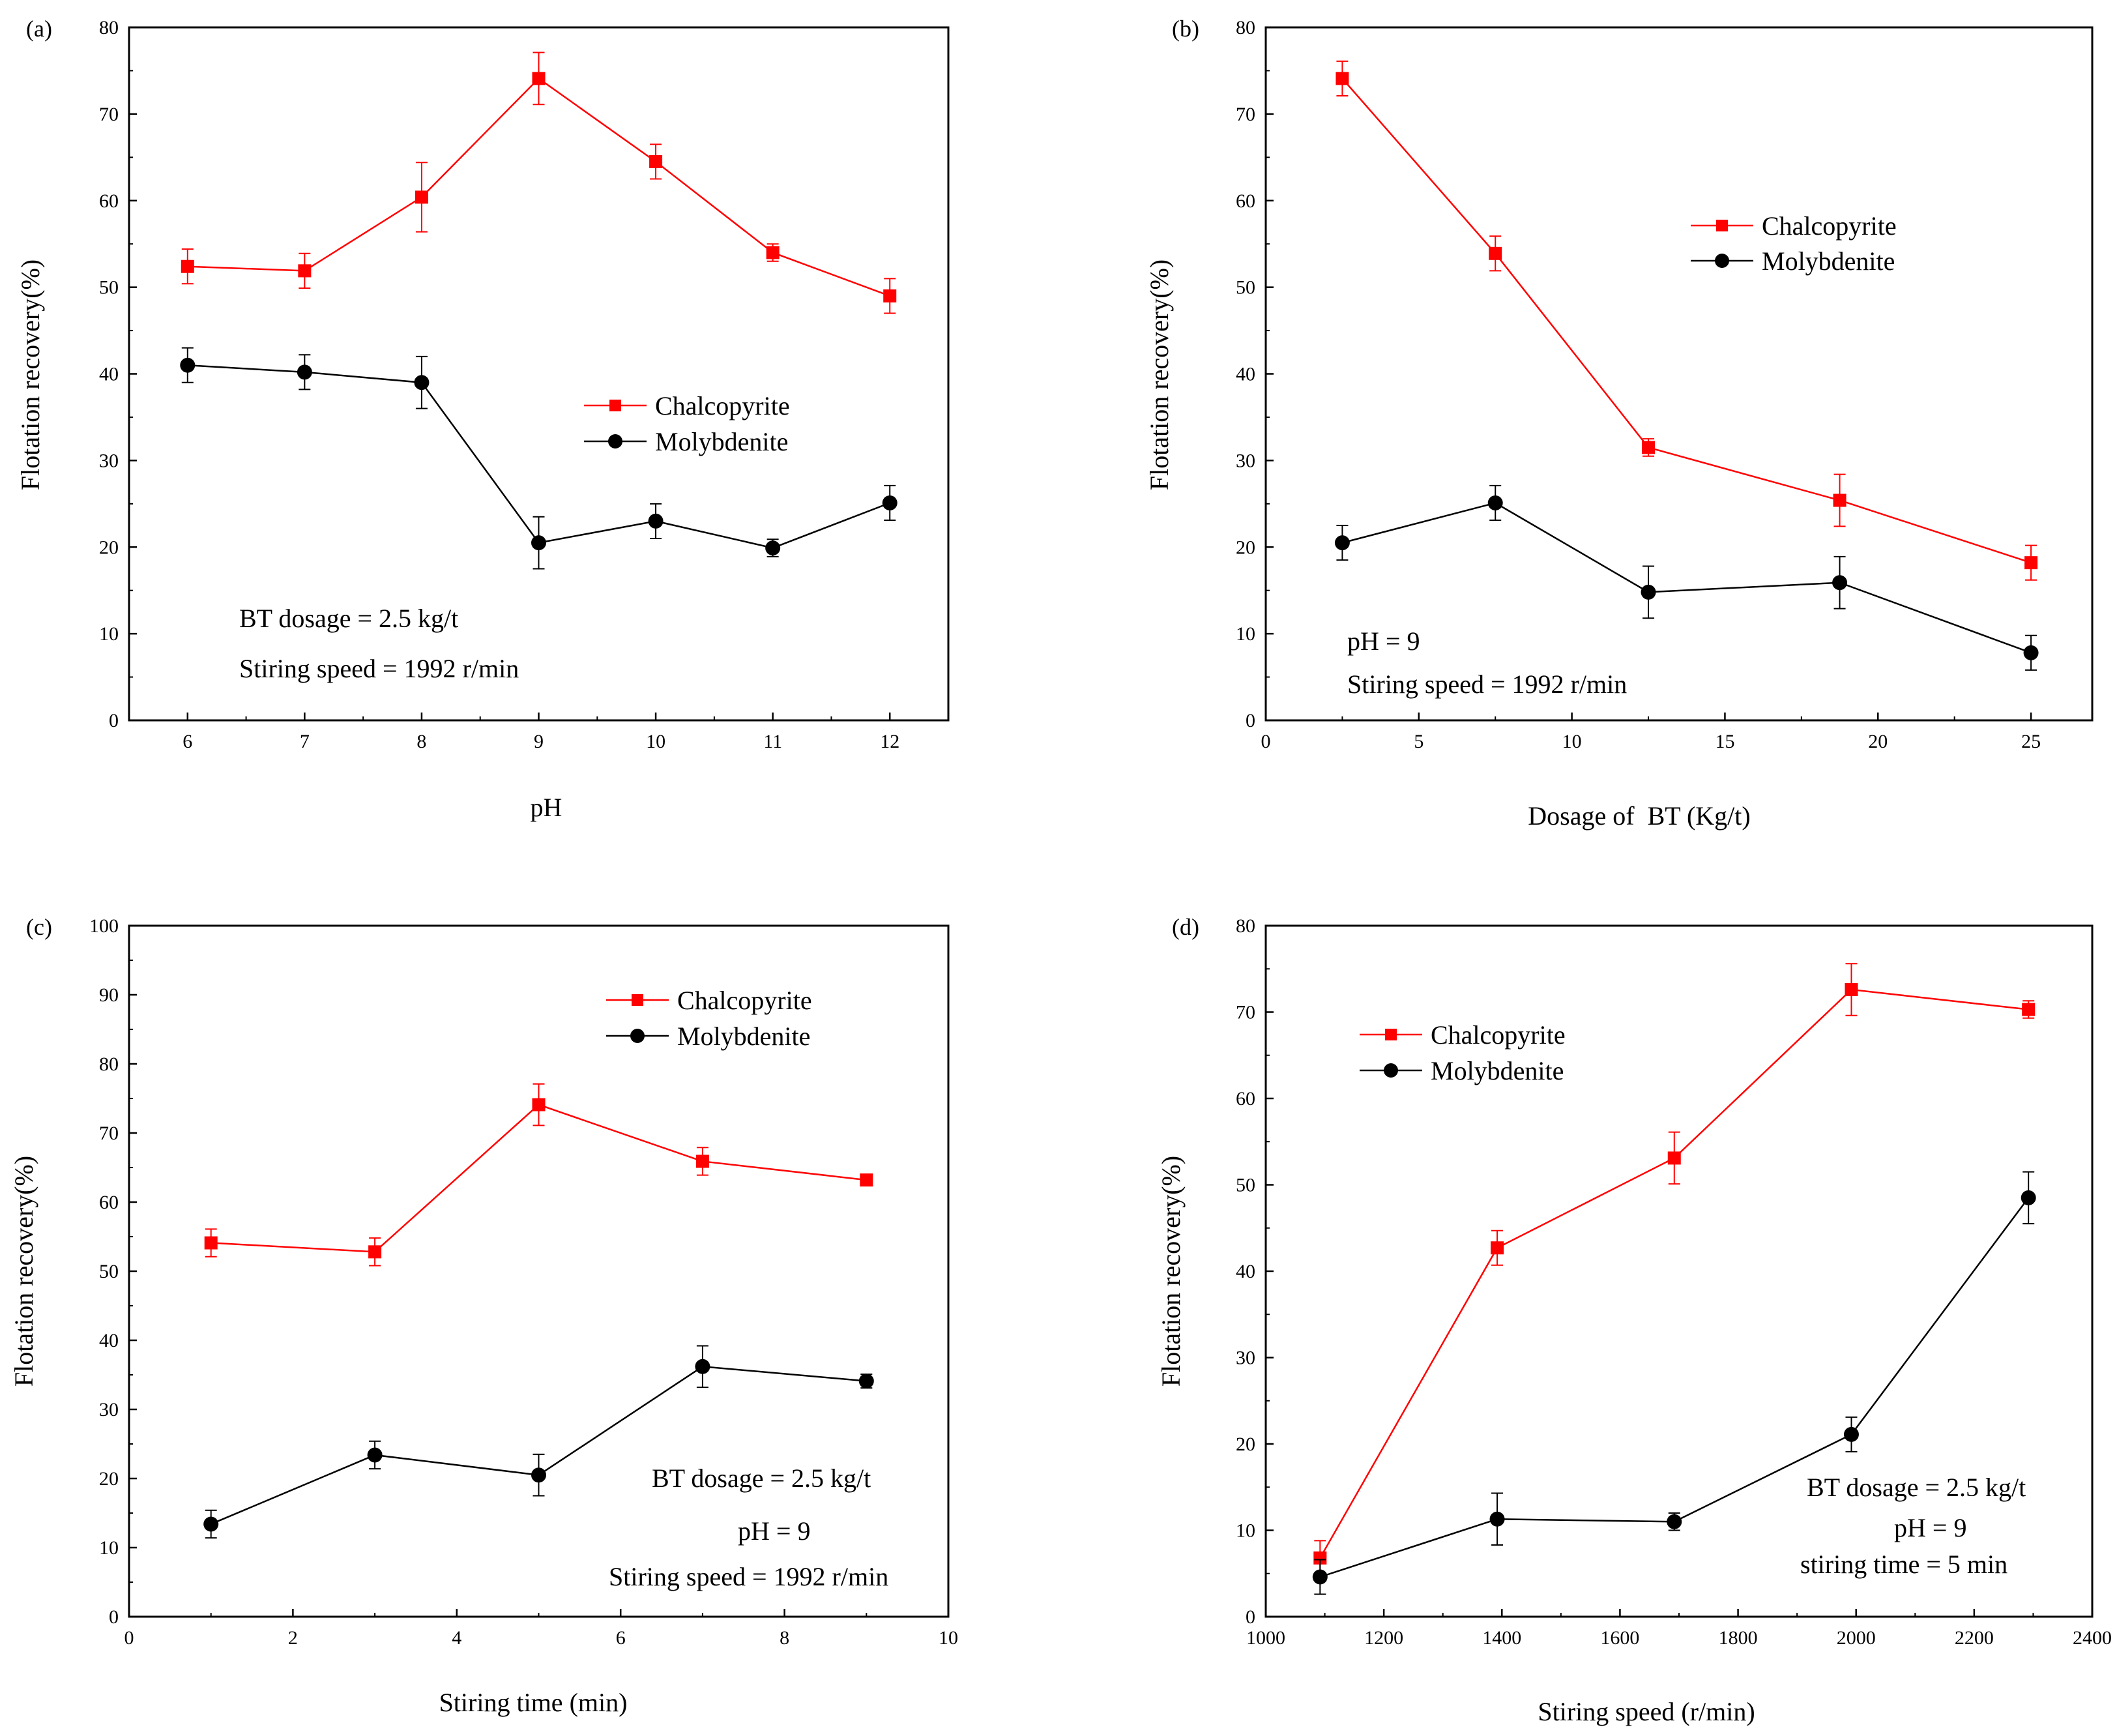 Image resolution: width=2117 pixels, height=1736 pixels. I want to click on y-tick-label-b: 50, so click(1245, 288).